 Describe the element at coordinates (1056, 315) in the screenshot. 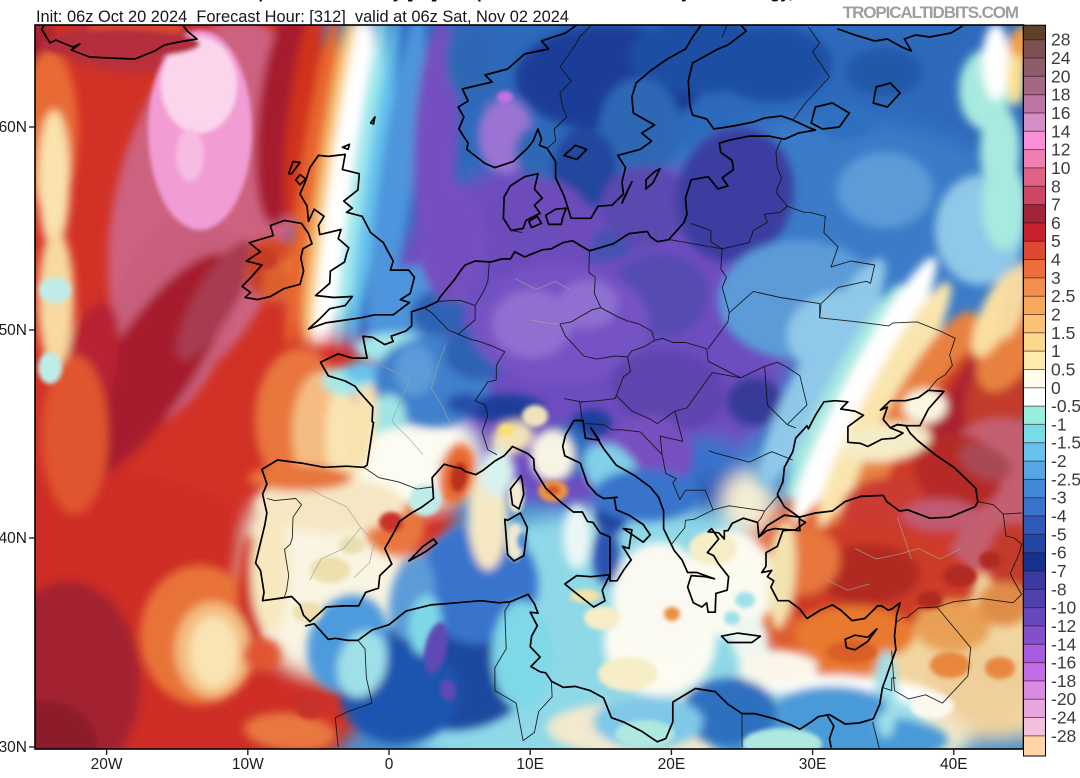

I see `svg-text: 2` at that location.